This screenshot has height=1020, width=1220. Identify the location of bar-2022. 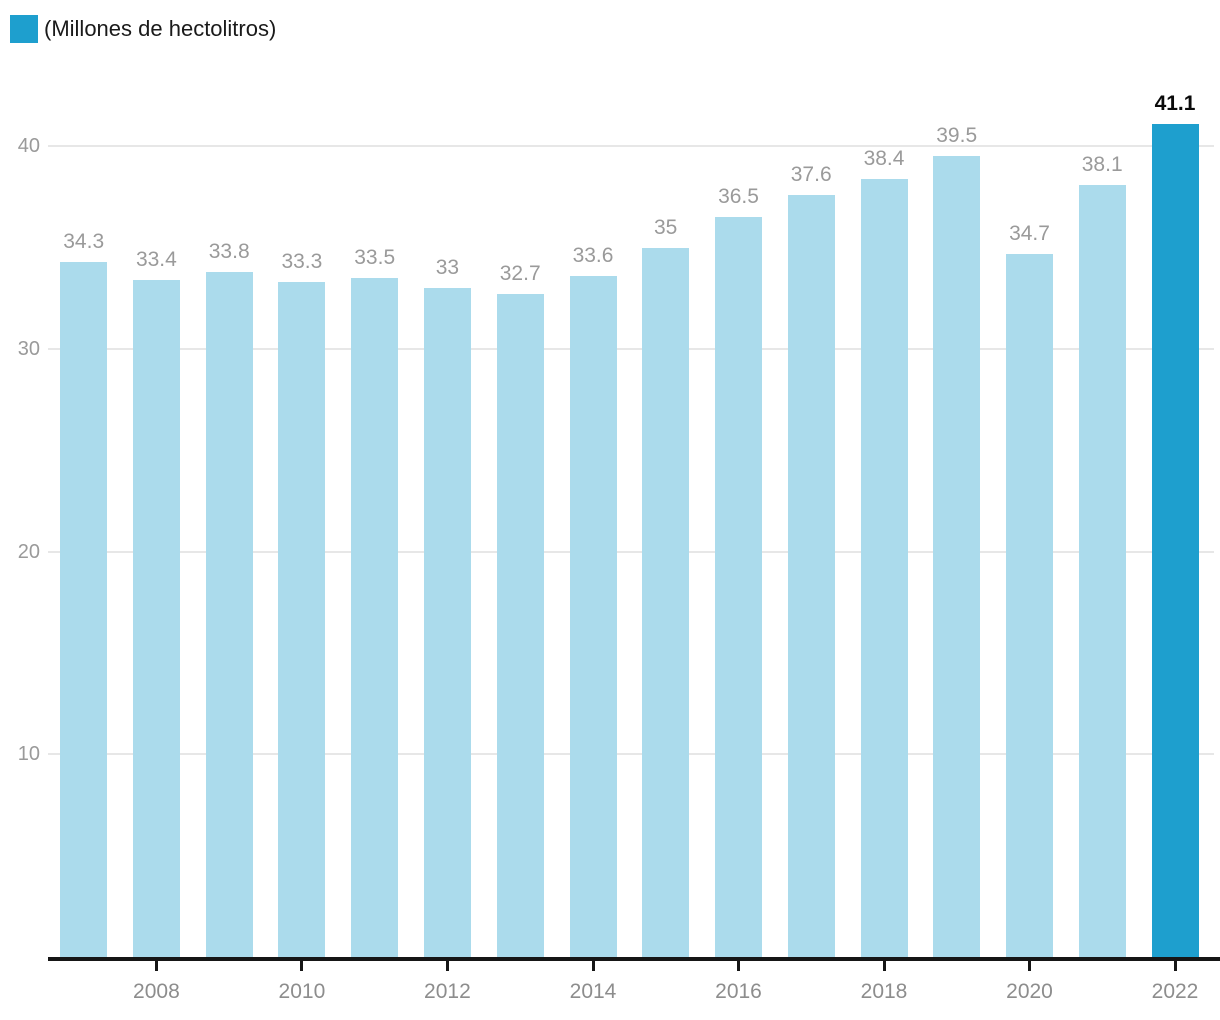
(1175, 540).